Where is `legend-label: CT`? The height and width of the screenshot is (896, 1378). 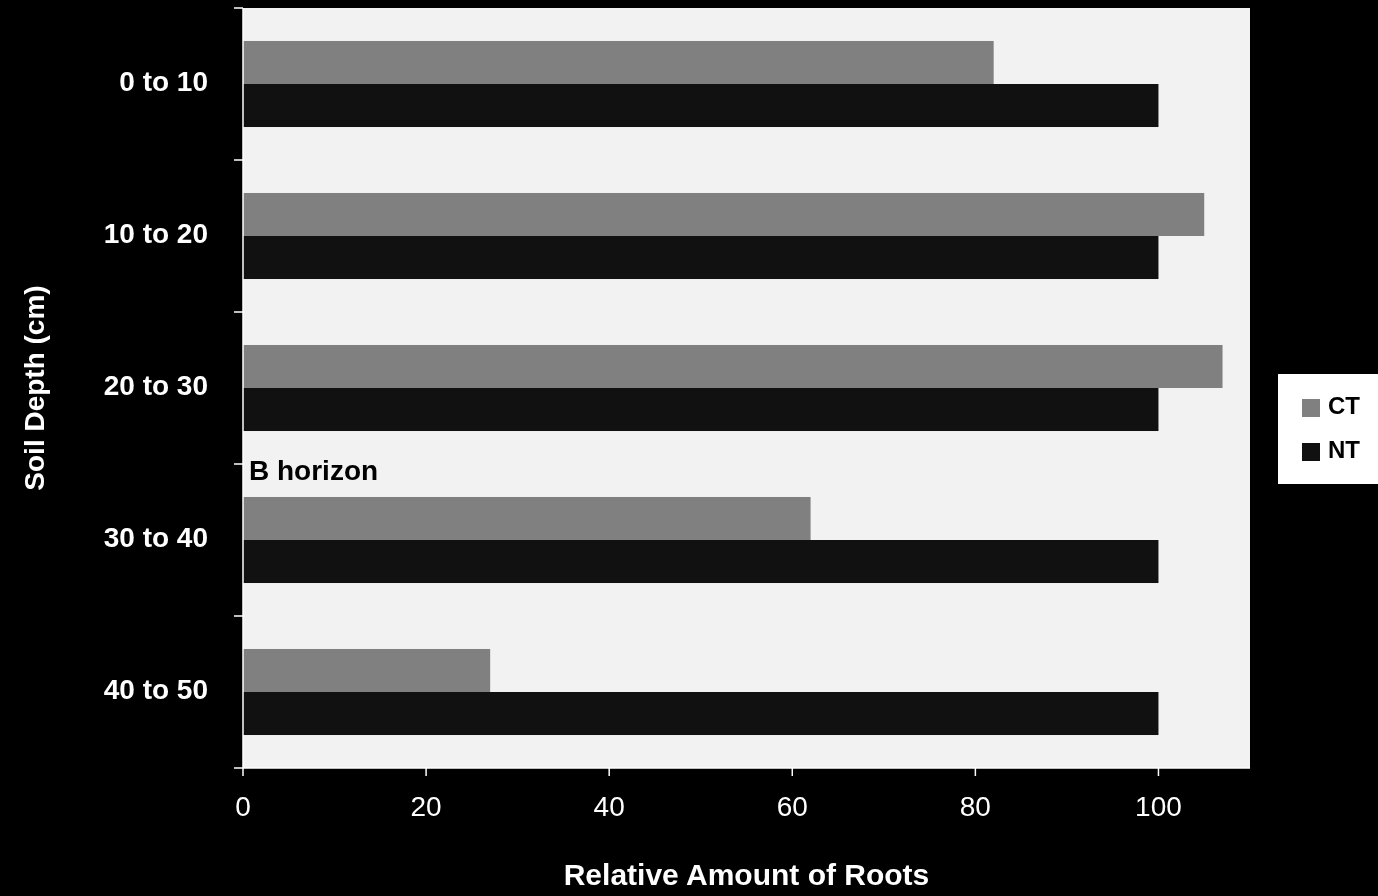 legend-label: CT is located at coordinates (1344, 406).